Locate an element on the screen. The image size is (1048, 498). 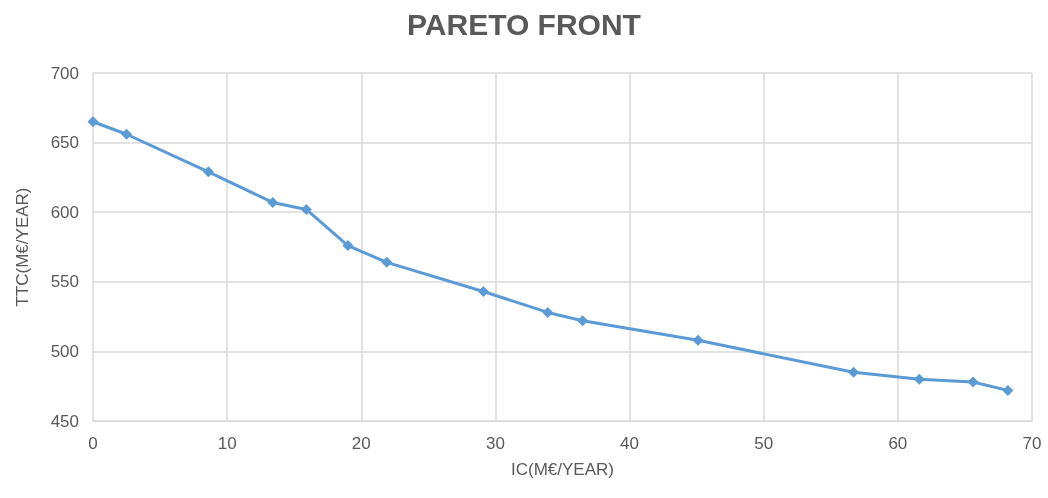
x-tick-label: 50 is located at coordinates (764, 443).